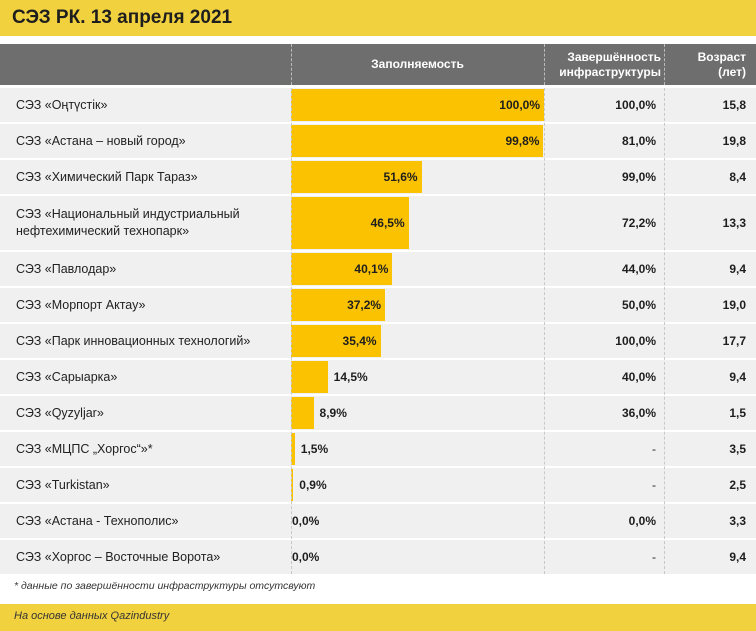 This screenshot has height=631, width=756. Describe the element at coordinates (378, 449) in the screenshot. I see `table-row: СЭЗ «МЦПС „Хоргос“»* 1,5% - 3,5` at that location.